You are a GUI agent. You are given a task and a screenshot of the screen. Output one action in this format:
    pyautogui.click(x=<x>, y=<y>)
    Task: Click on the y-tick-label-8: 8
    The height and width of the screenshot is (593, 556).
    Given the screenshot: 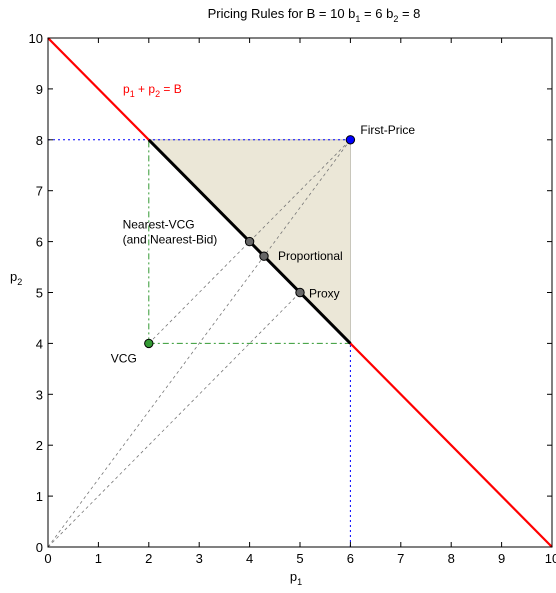 What is the action you would take?
    pyautogui.click(x=39, y=140)
    